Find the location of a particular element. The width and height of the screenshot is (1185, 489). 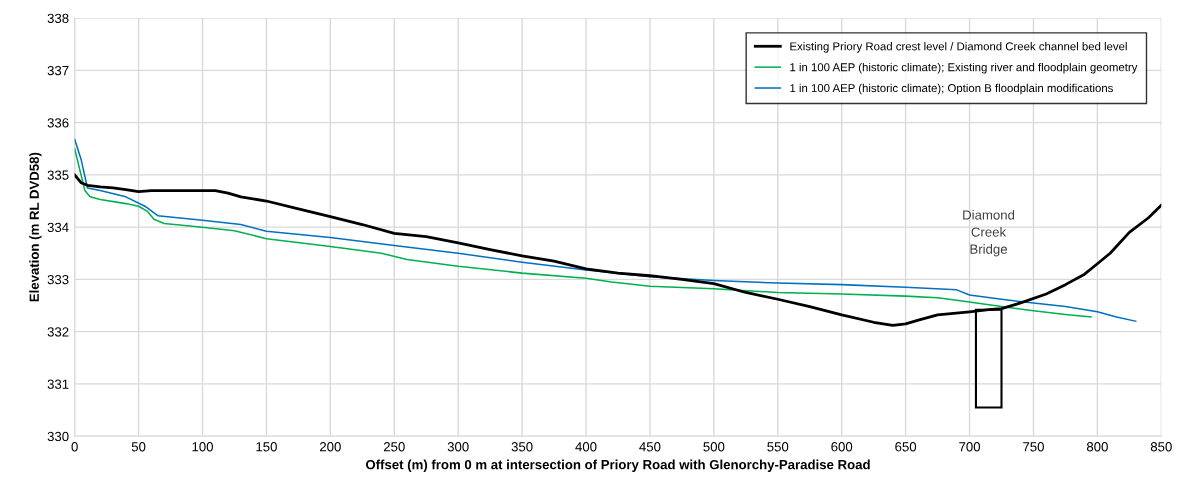

x-tick-label: 450 is located at coordinates (650, 447).